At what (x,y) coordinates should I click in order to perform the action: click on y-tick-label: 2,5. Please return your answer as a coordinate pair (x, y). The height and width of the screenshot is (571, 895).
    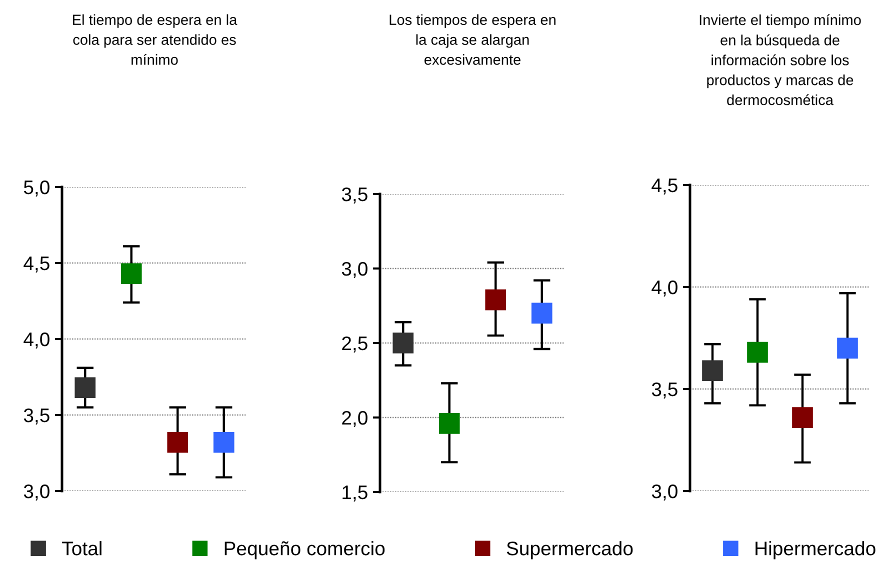
    Looking at the image, I should click on (355, 344).